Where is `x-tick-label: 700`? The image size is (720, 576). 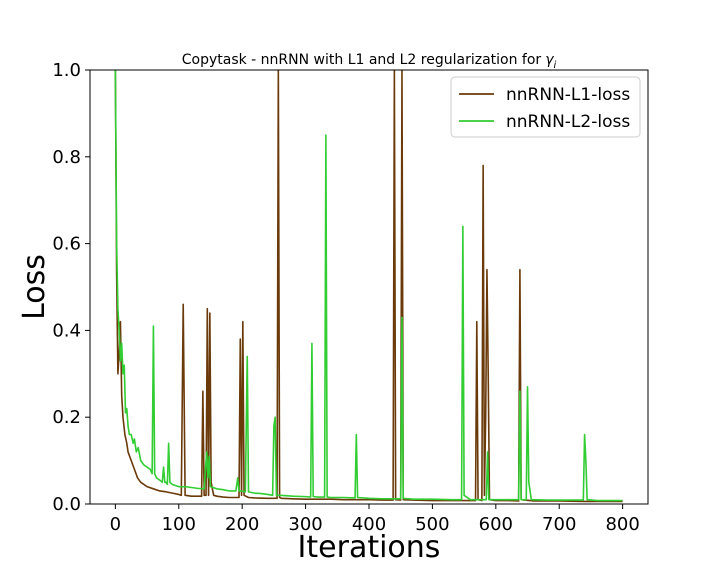
x-tick-label: 700 is located at coordinates (559, 524).